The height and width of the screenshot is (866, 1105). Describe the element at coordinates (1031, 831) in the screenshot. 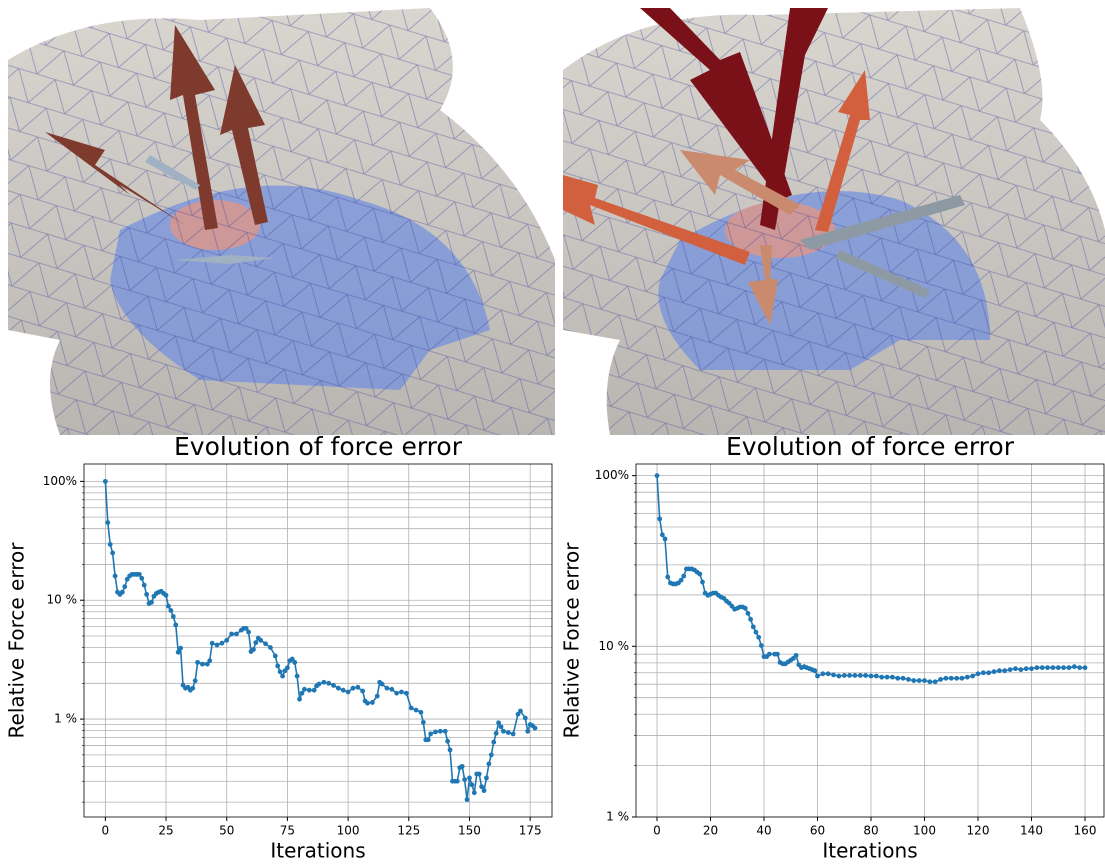

I see `x-tick-label: 140` at that location.